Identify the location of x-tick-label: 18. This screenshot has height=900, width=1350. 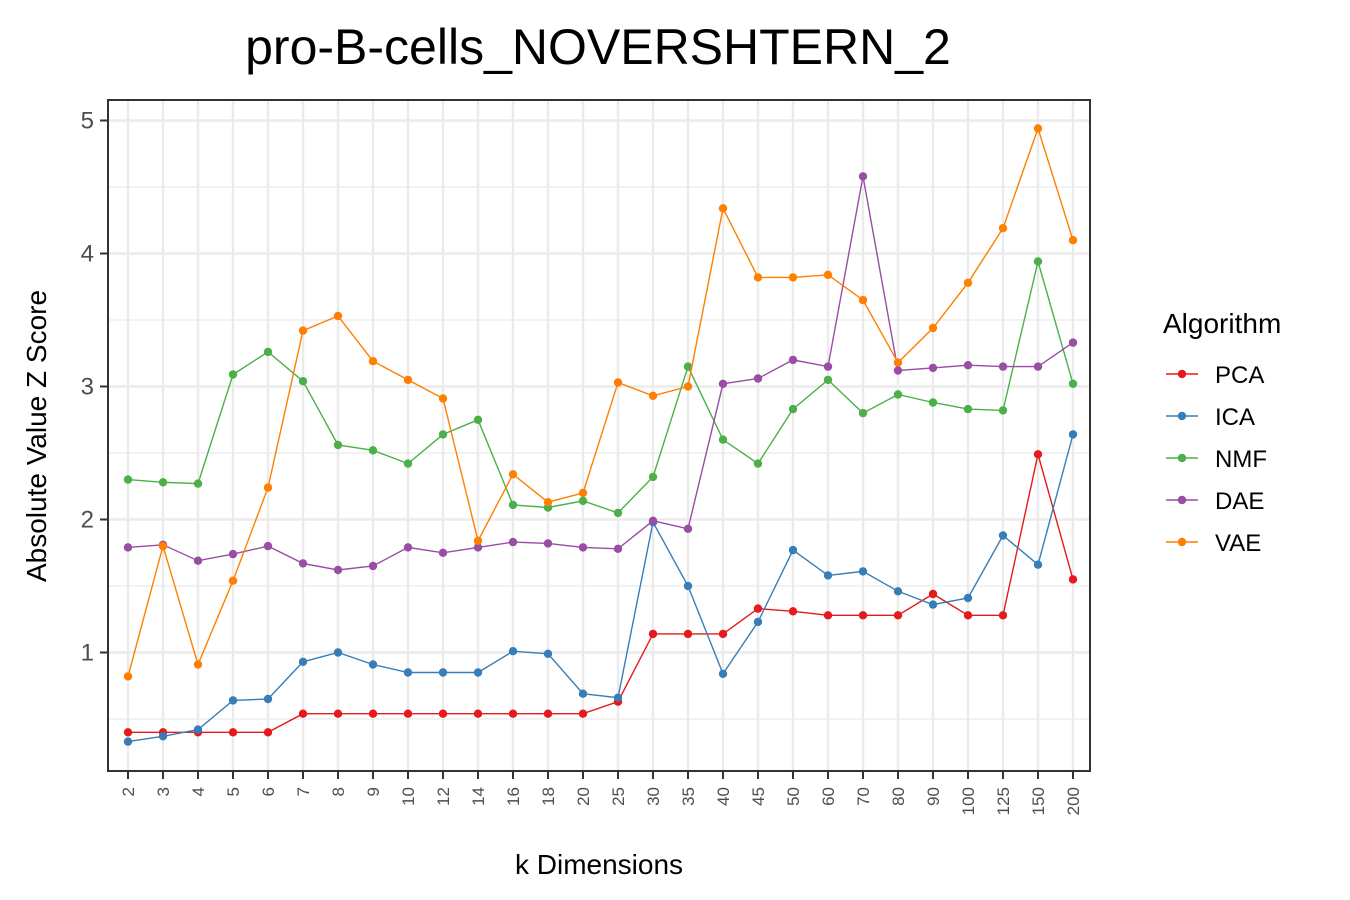
(548, 796).